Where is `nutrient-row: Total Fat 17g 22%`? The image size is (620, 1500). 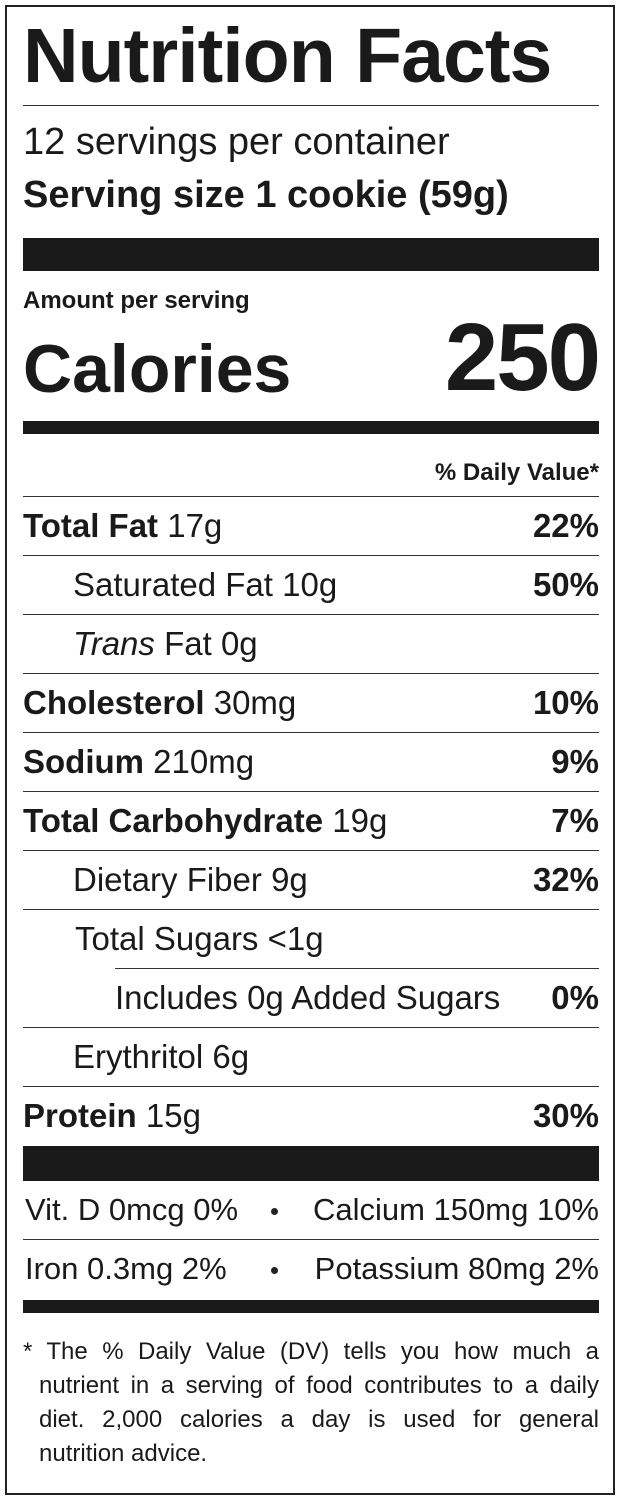
nutrient-row: Total Fat 17g 22% is located at coordinates (311, 525).